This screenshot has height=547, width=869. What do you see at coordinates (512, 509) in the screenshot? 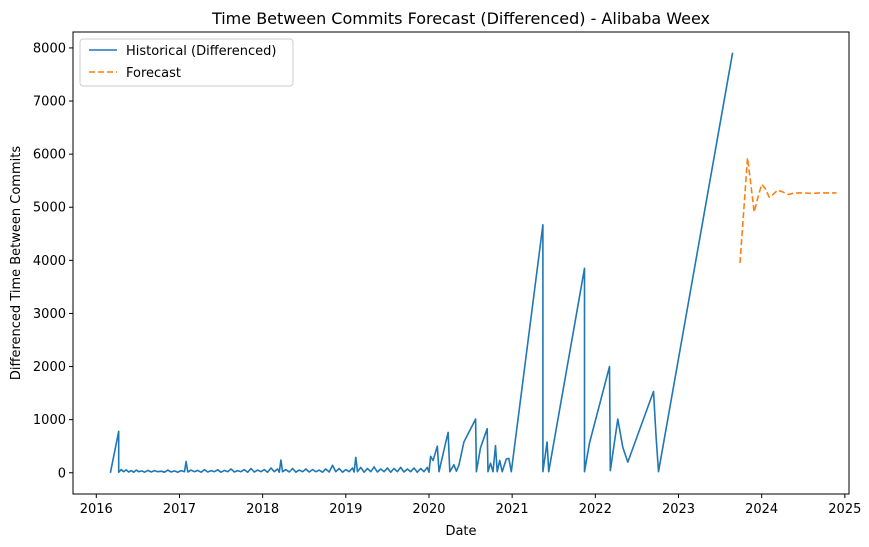
I see `x-tick-label: 2021` at bounding box center [512, 509].